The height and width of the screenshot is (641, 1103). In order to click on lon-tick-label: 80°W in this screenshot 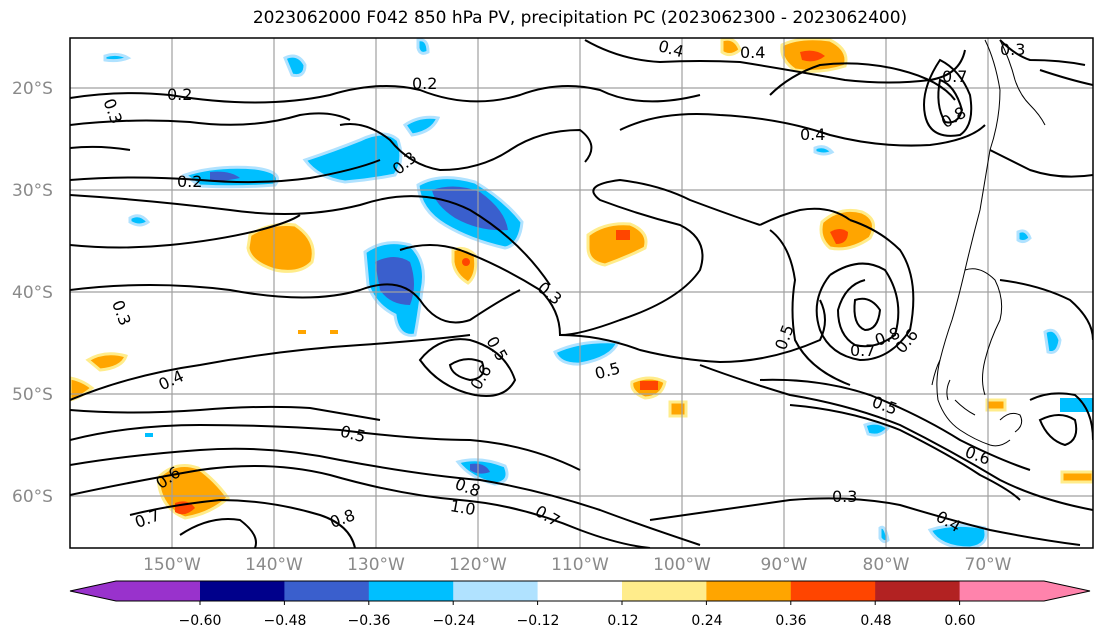, I will do `click(886, 565)`.